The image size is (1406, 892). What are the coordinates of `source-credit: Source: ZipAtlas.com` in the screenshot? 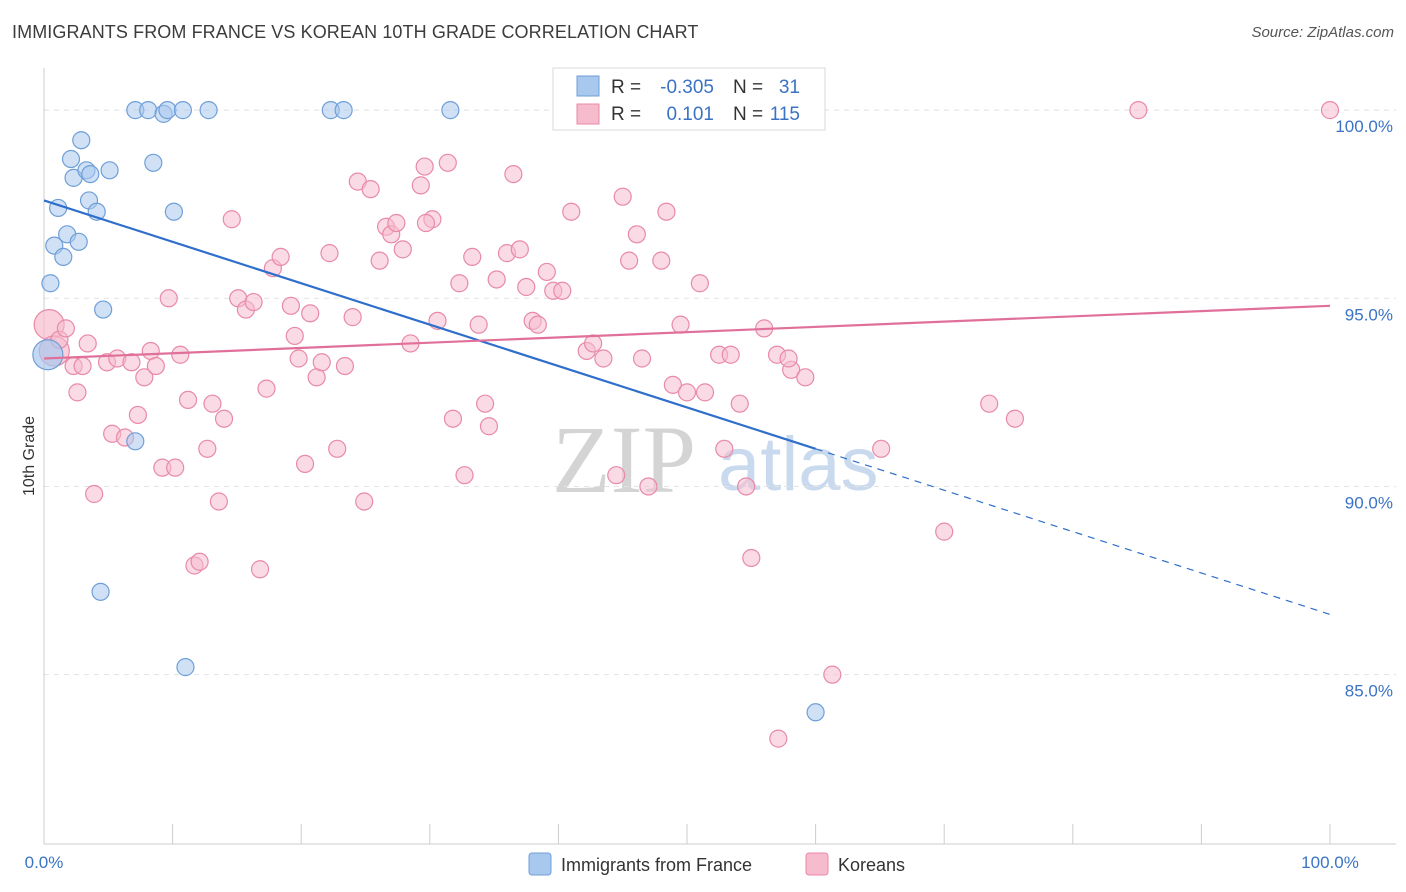 It's located at (1322, 32).